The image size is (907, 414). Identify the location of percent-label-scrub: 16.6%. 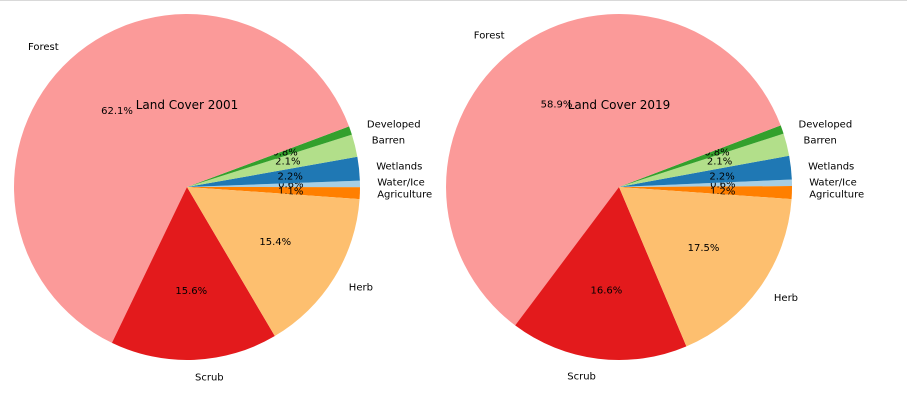
(607, 291).